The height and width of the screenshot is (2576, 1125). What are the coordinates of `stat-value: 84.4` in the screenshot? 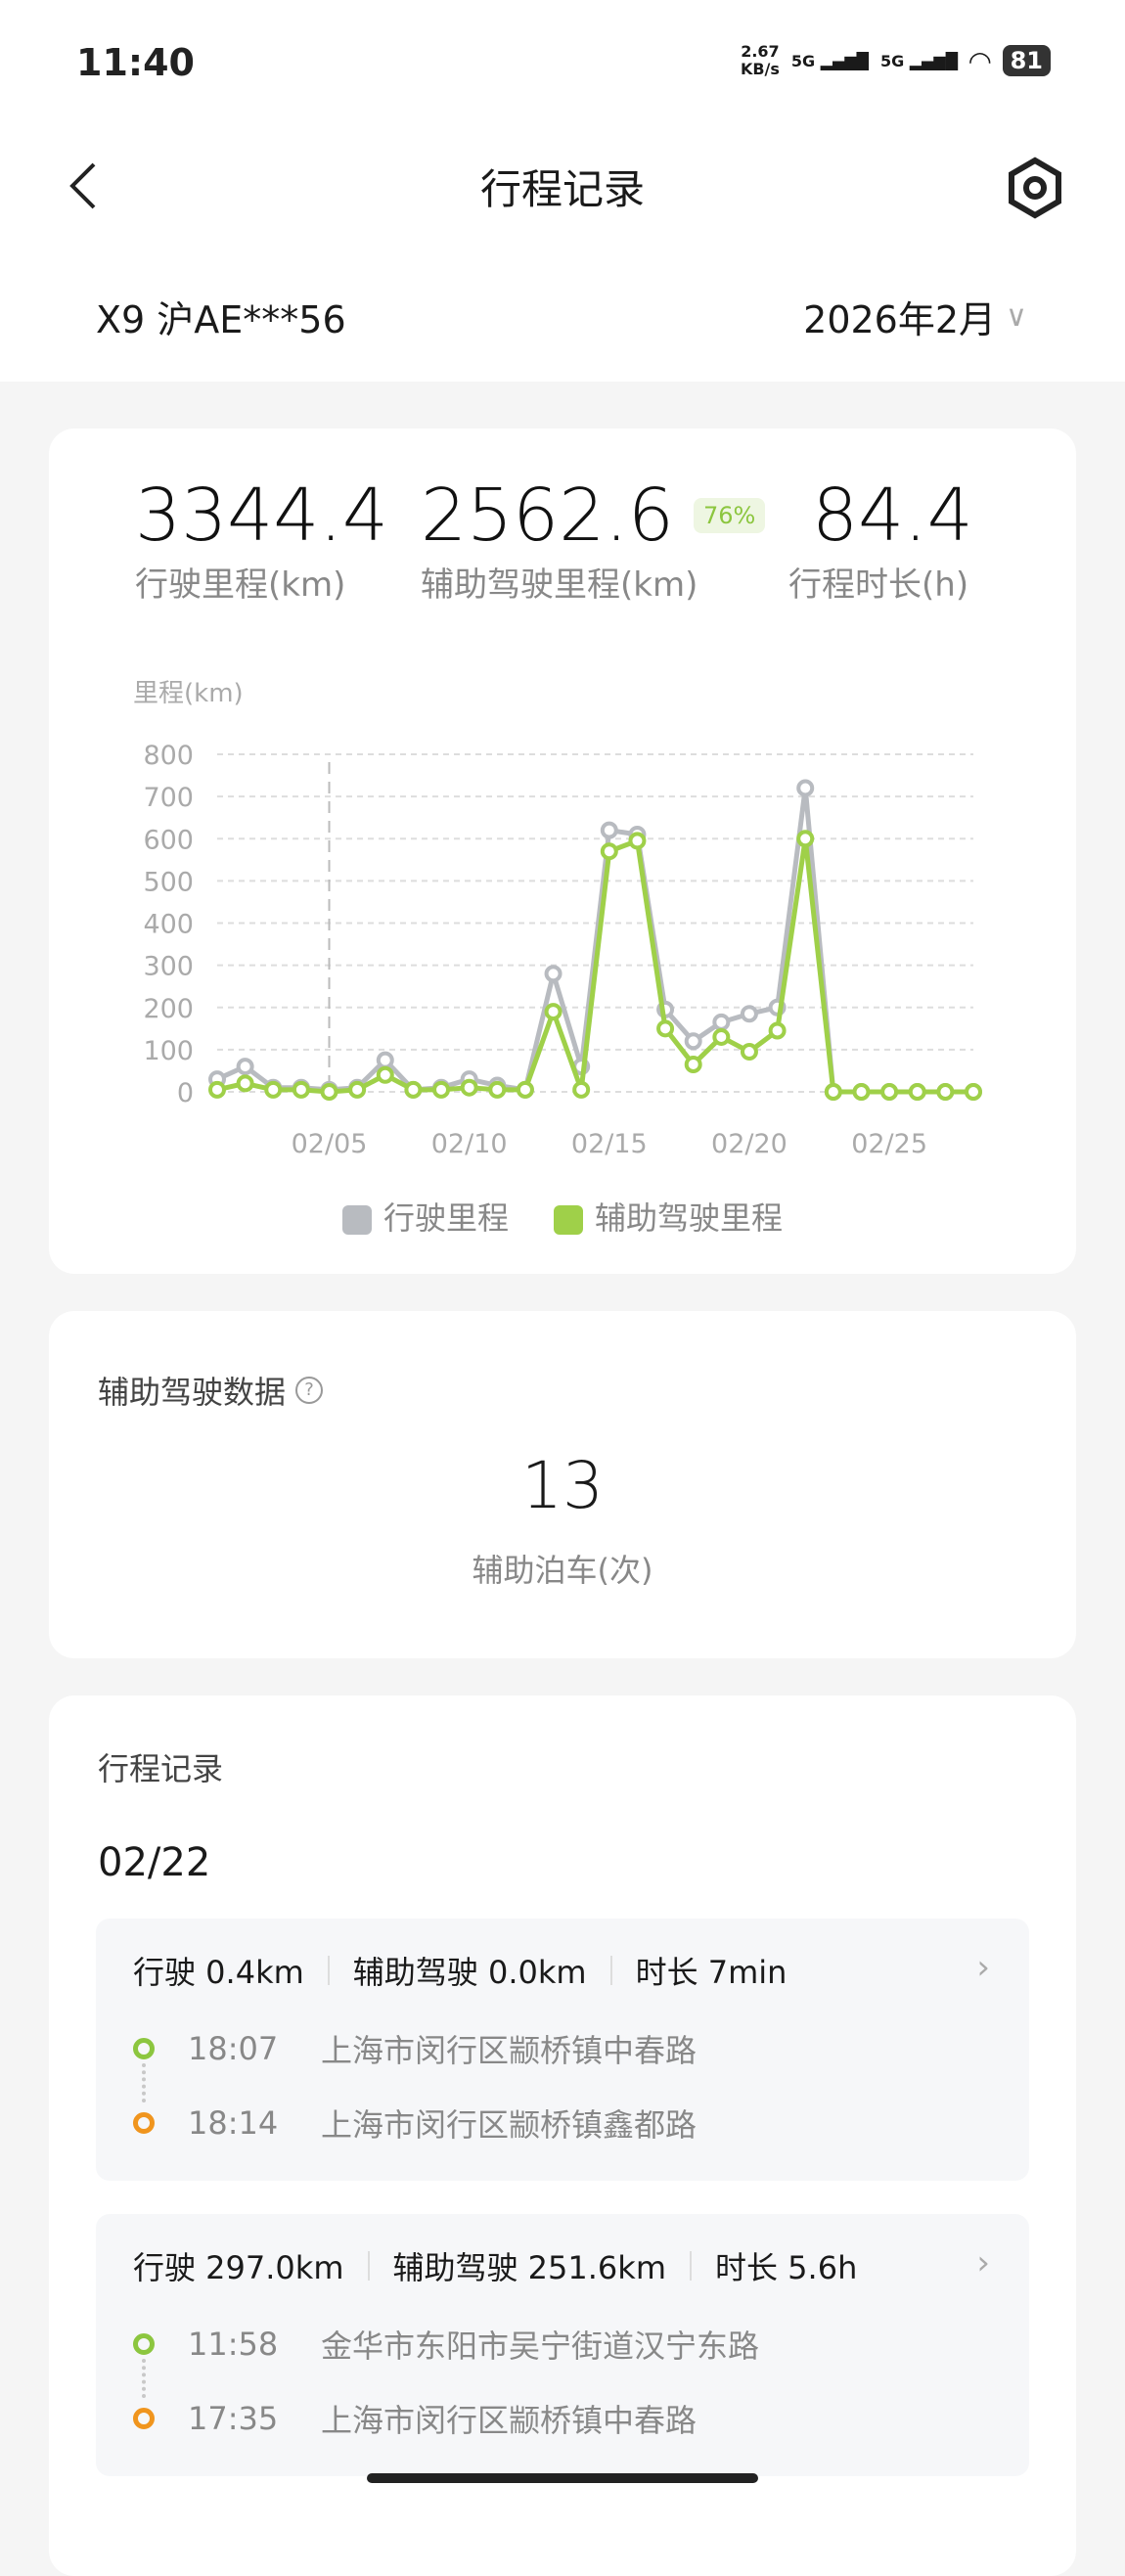 It's located at (892, 516).